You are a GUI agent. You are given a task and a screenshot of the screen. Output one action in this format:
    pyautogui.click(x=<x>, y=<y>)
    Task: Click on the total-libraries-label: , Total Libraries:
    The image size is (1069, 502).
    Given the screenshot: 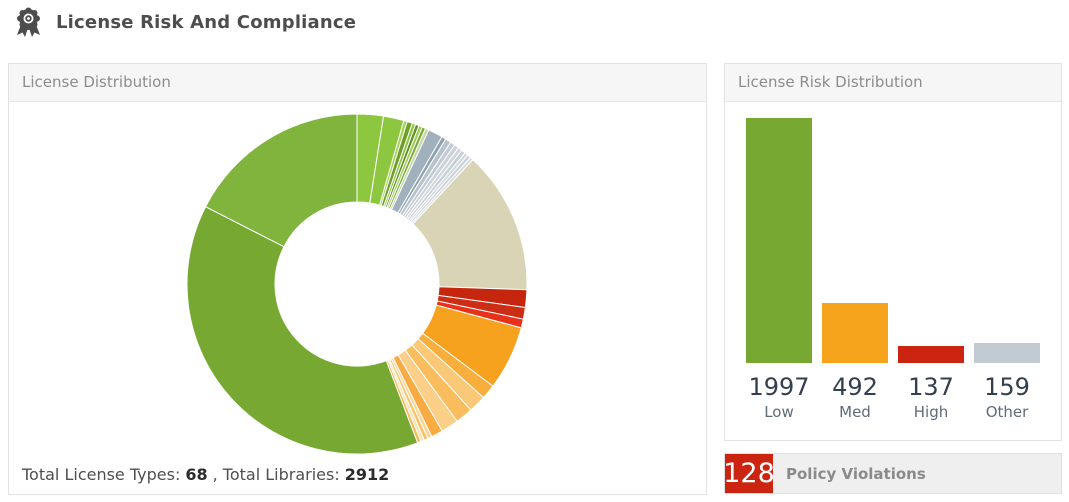 What is the action you would take?
    pyautogui.click(x=276, y=474)
    